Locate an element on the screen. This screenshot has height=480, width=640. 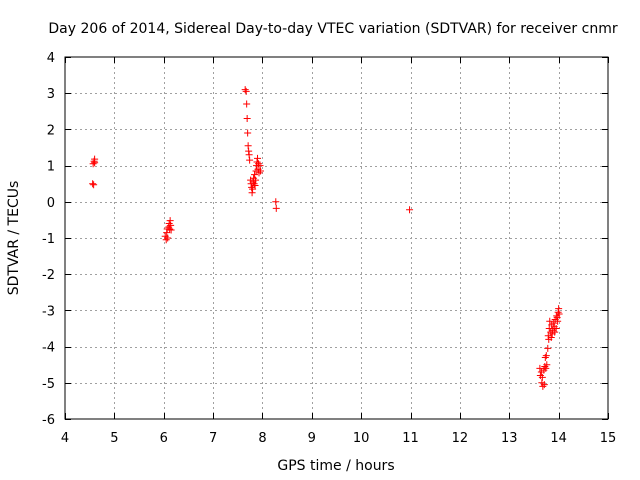
y-tick-label: -2 is located at coordinates (48, 275).